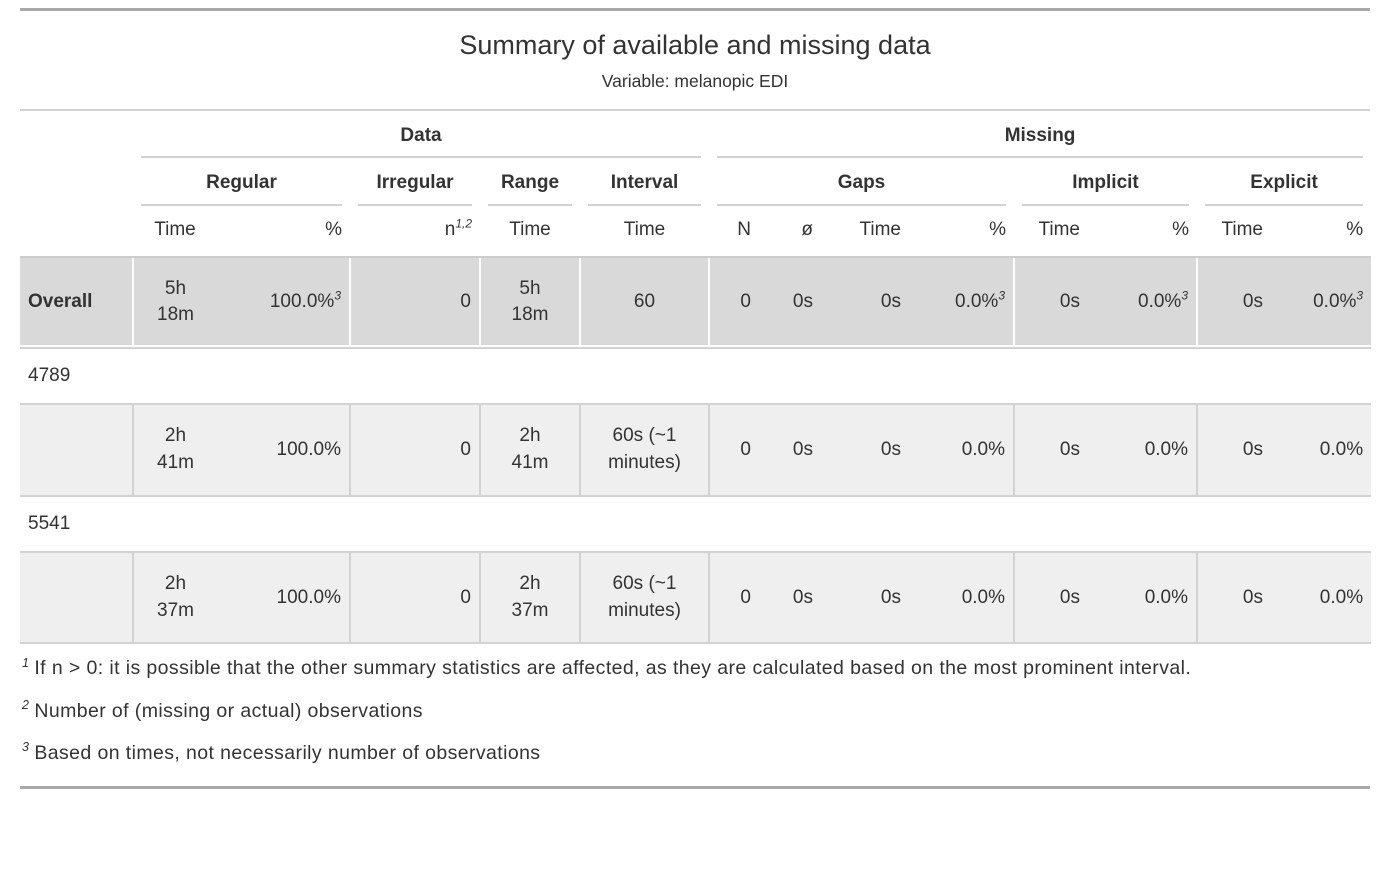  I want to click on overall-implicit-pct-value: 0.0%, so click(1160, 301).